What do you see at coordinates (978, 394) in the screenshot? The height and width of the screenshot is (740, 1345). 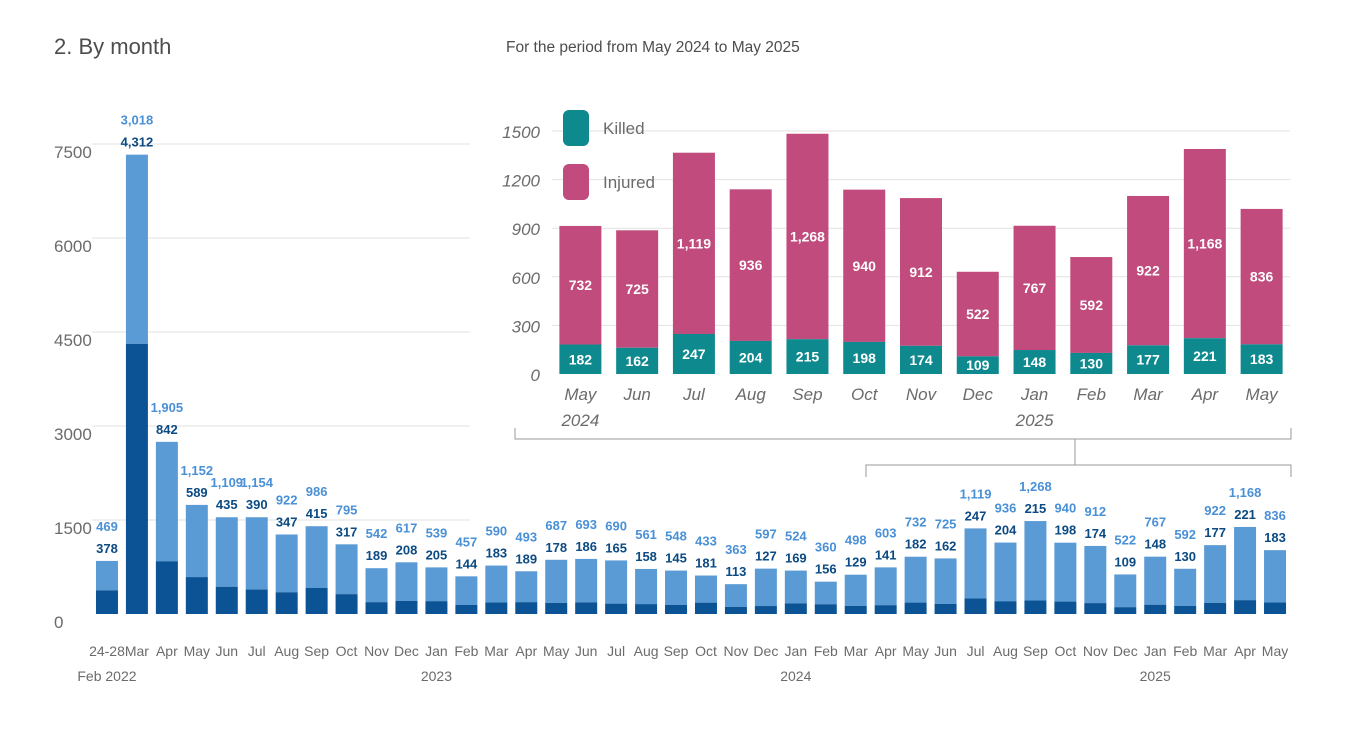 I see `inset-x-tick-label: Dec` at bounding box center [978, 394].